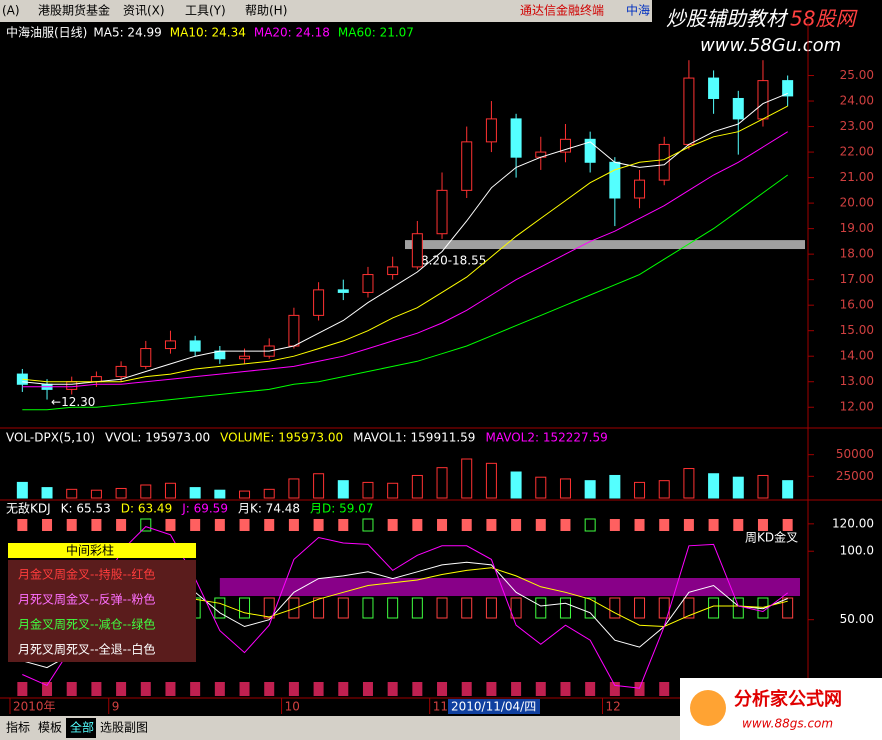  I want to click on menu-item: 帮助(H), so click(266, 11).